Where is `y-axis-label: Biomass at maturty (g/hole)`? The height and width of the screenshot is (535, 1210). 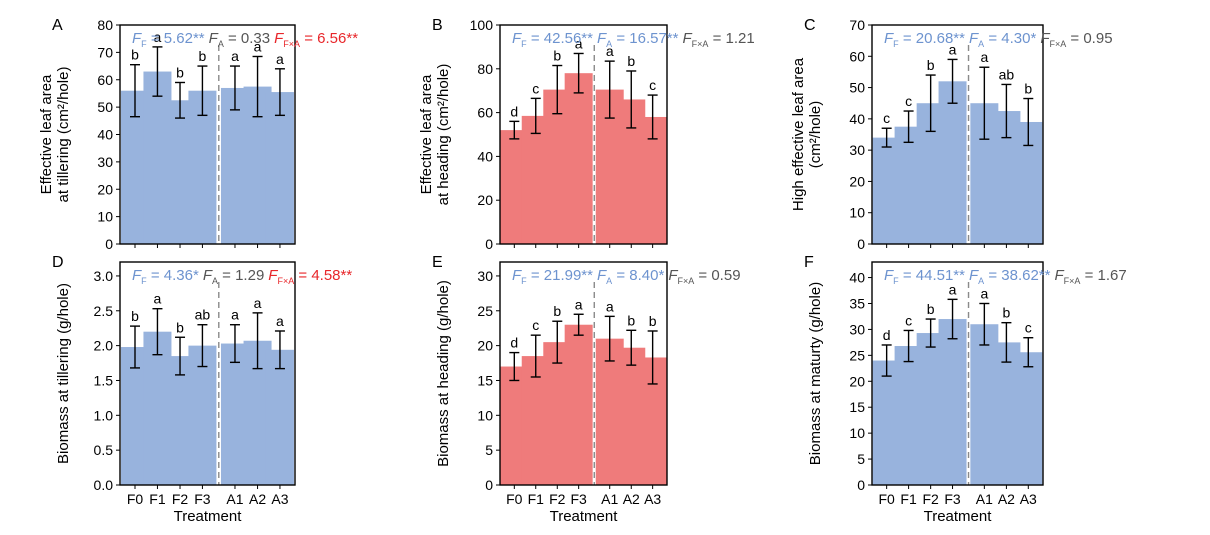 y-axis-label: Biomass at maturty (g/hole) is located at coordinates (815, 373).